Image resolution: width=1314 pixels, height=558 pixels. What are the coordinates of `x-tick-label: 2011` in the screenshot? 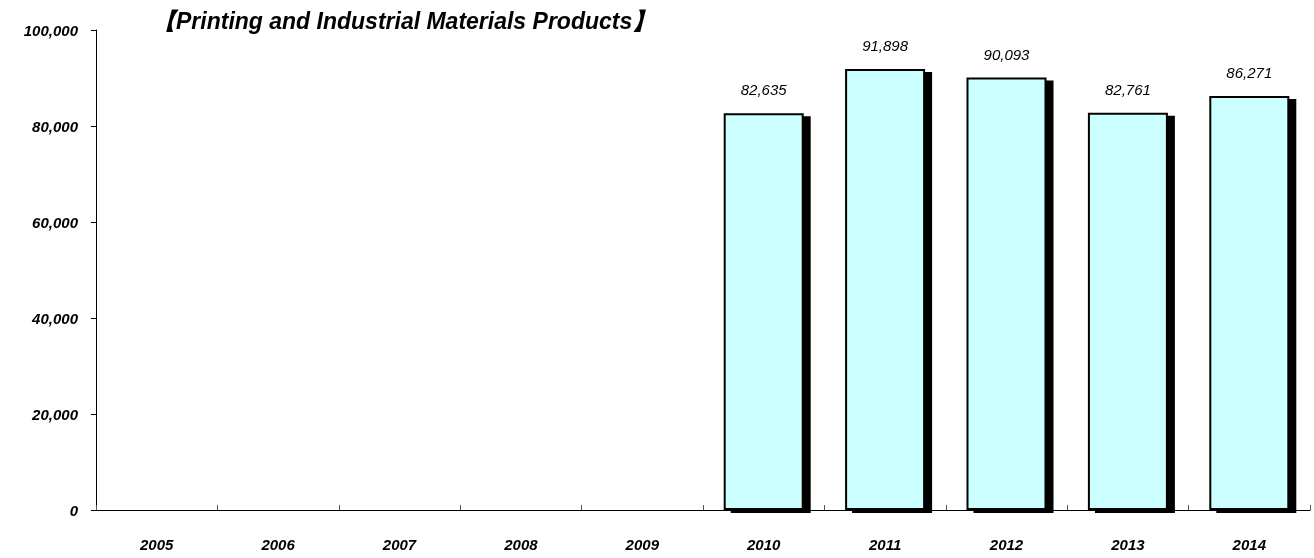 It's located at (884, 544).